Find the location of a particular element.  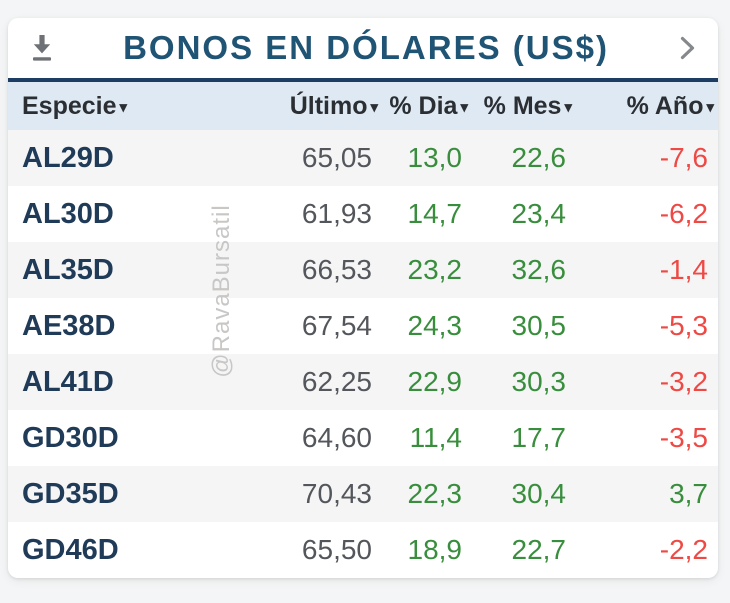

column-header-dia: % Dia ▾ is located at coordinates (427, 106).